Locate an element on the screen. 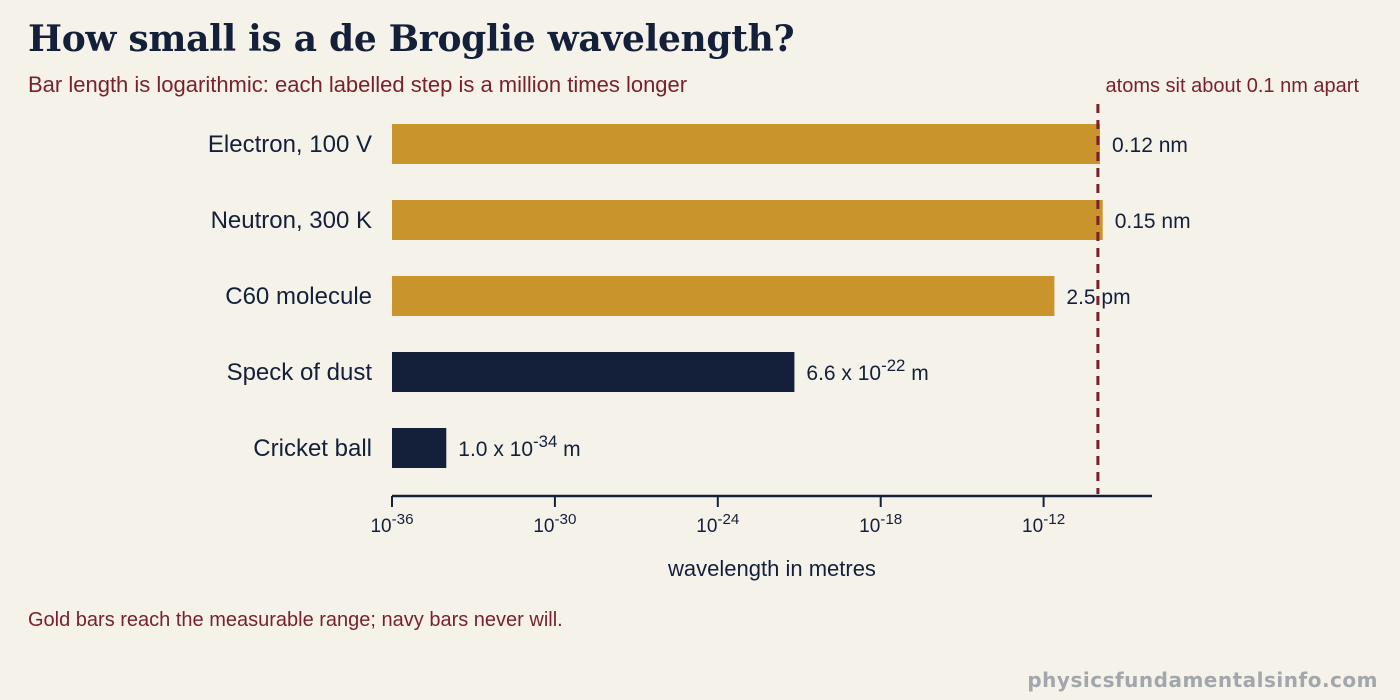 The height and width of the screenshot is (700, 1400). category-label: Neutron, 300 K is located at coordinates (291, 220).